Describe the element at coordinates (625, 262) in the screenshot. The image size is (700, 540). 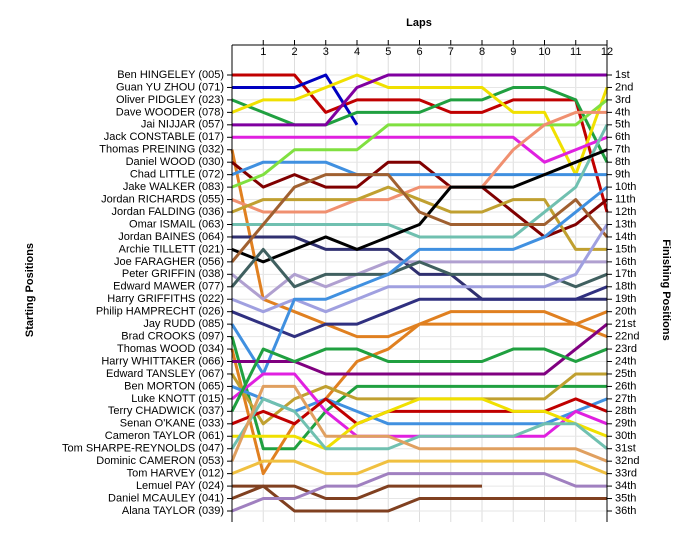
I see `y2-tick-label: 16th` at that location.